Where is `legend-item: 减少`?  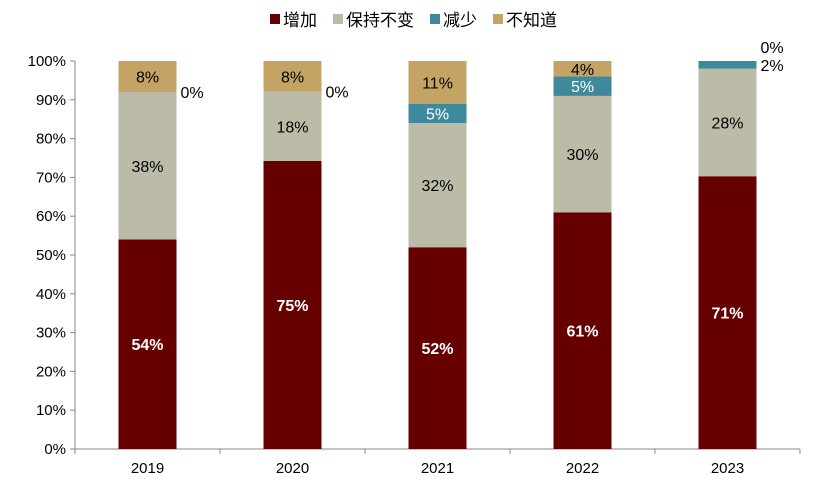 legend-item: 减少 is located at coordinates (453, 18).